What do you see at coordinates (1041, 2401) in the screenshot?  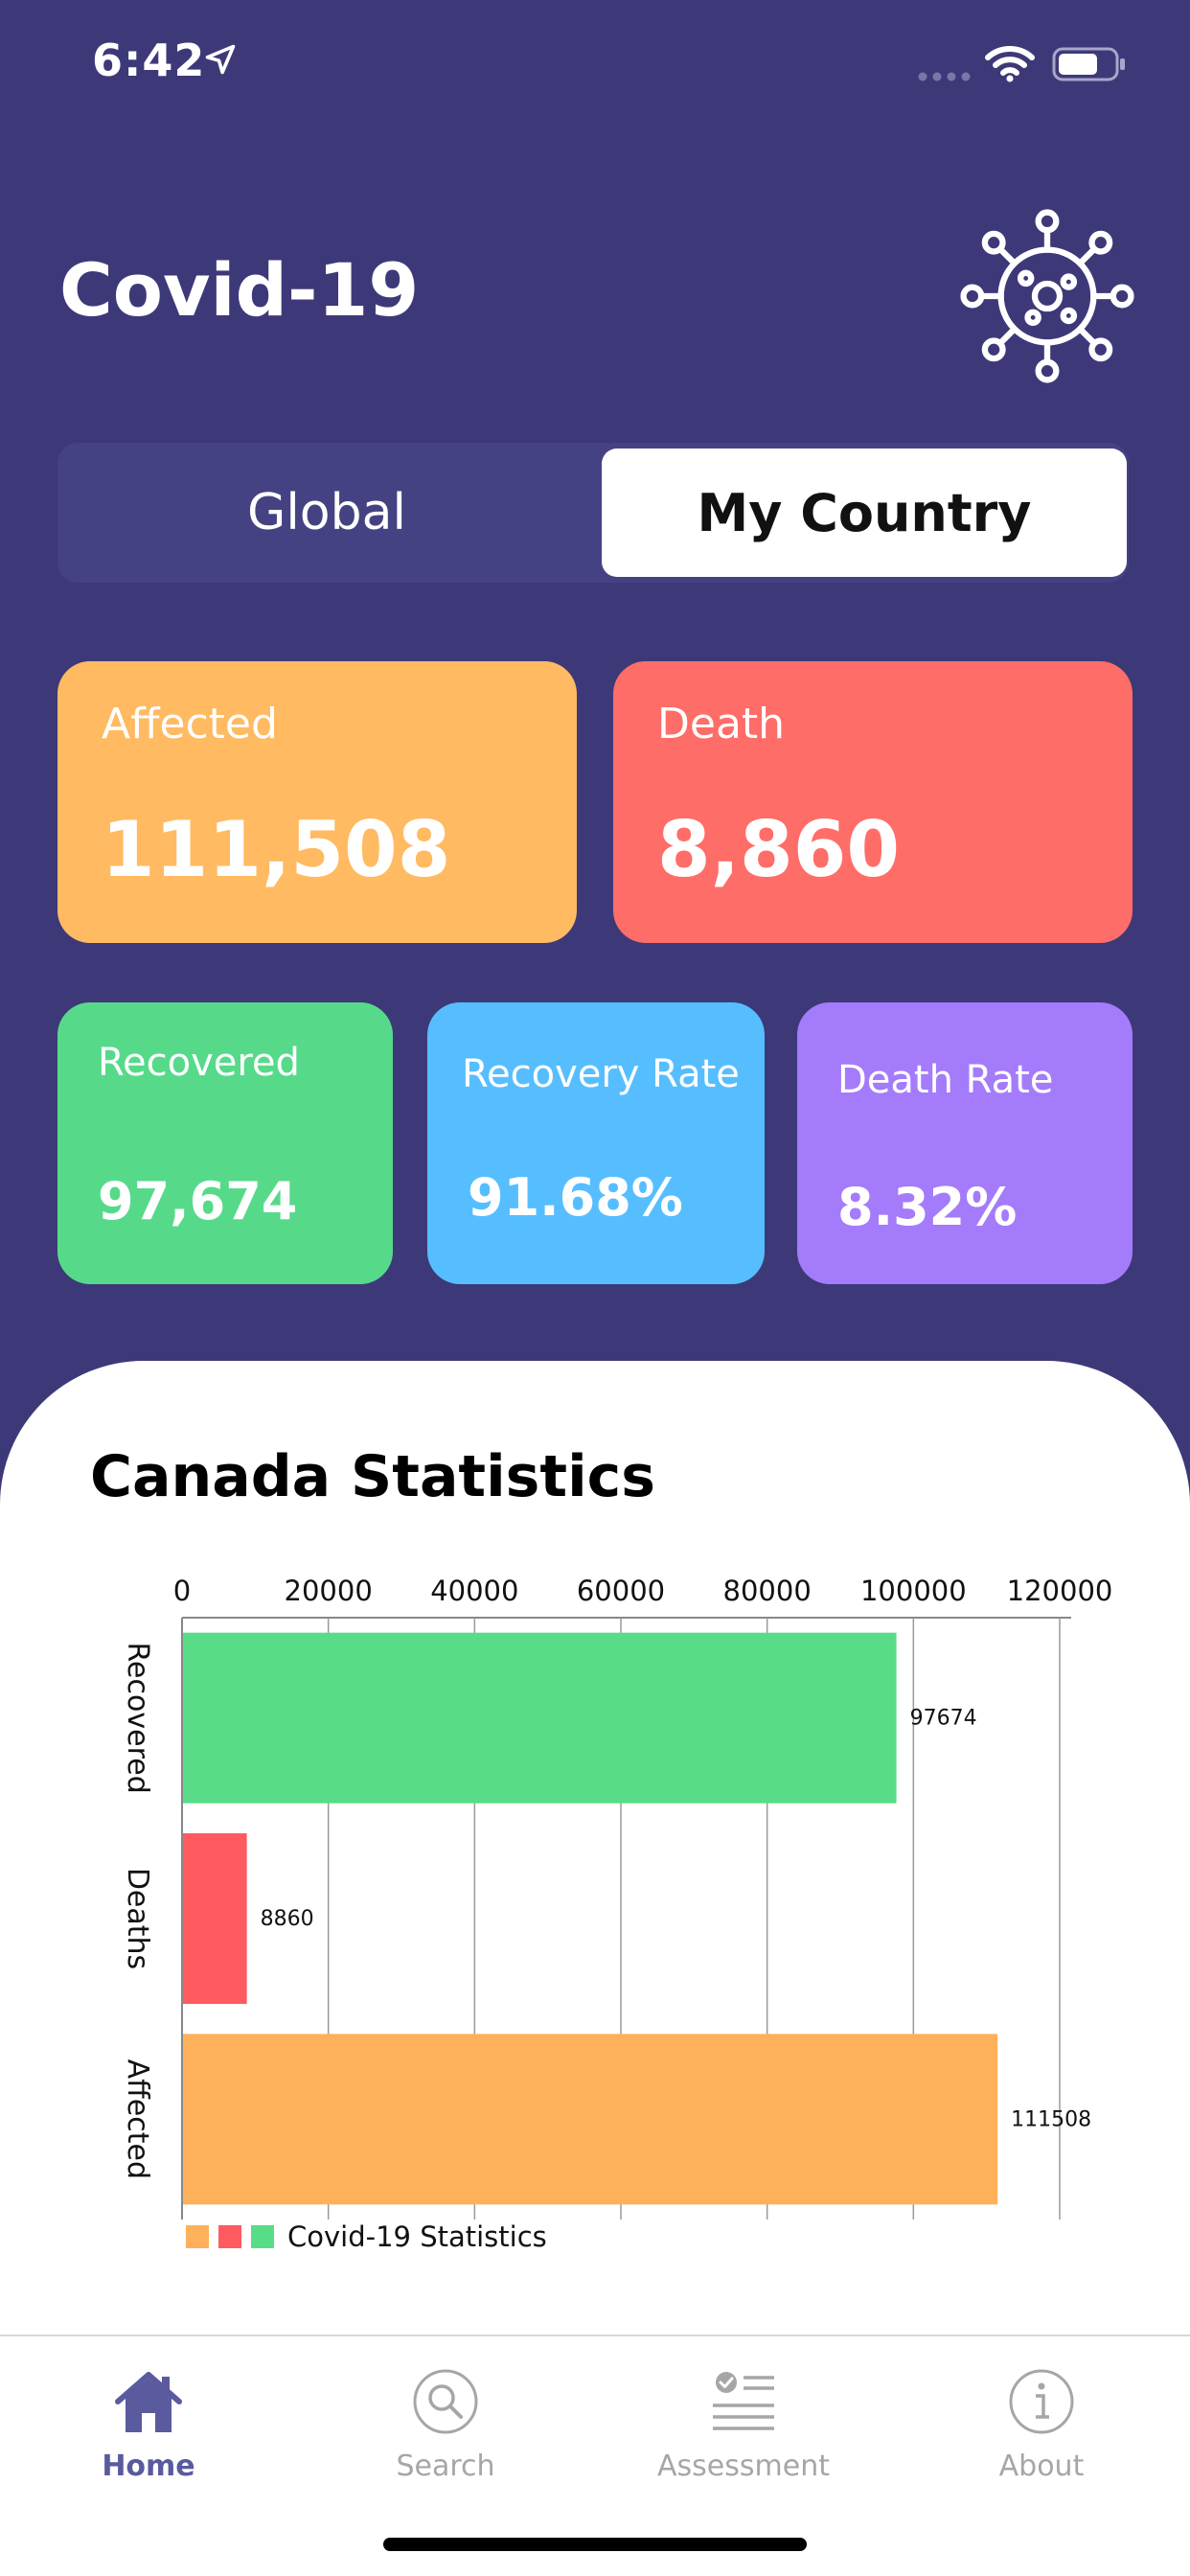 I see `info-icon` at bounding box center [1041, 2401].